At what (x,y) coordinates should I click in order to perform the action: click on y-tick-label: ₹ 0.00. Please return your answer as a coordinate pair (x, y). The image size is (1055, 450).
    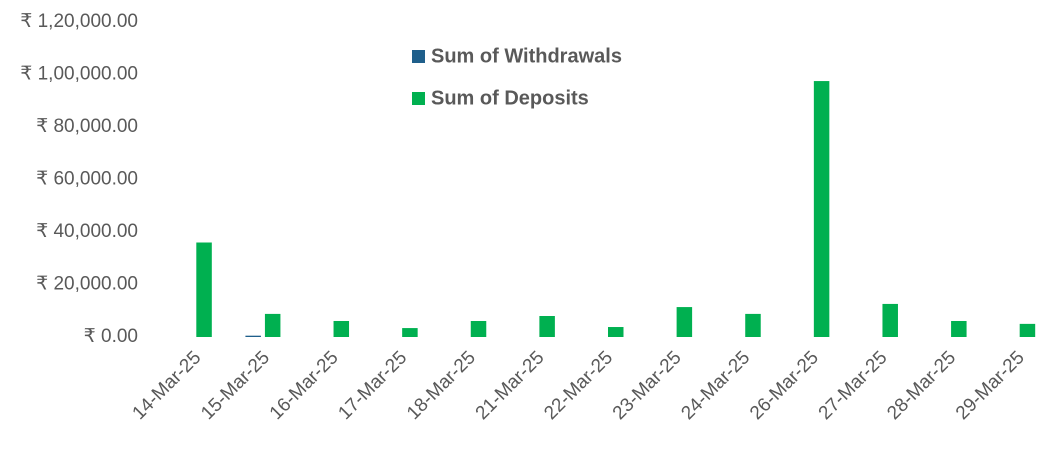
    Looking at the image, I should click on (111, 336).